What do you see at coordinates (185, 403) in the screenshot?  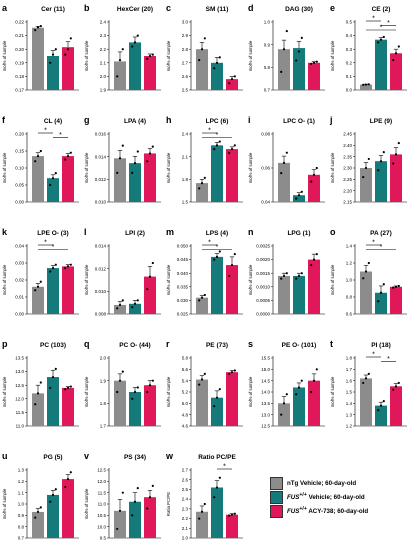 I see `y-tick-label: 5.0` at bounding box center [185, 403].